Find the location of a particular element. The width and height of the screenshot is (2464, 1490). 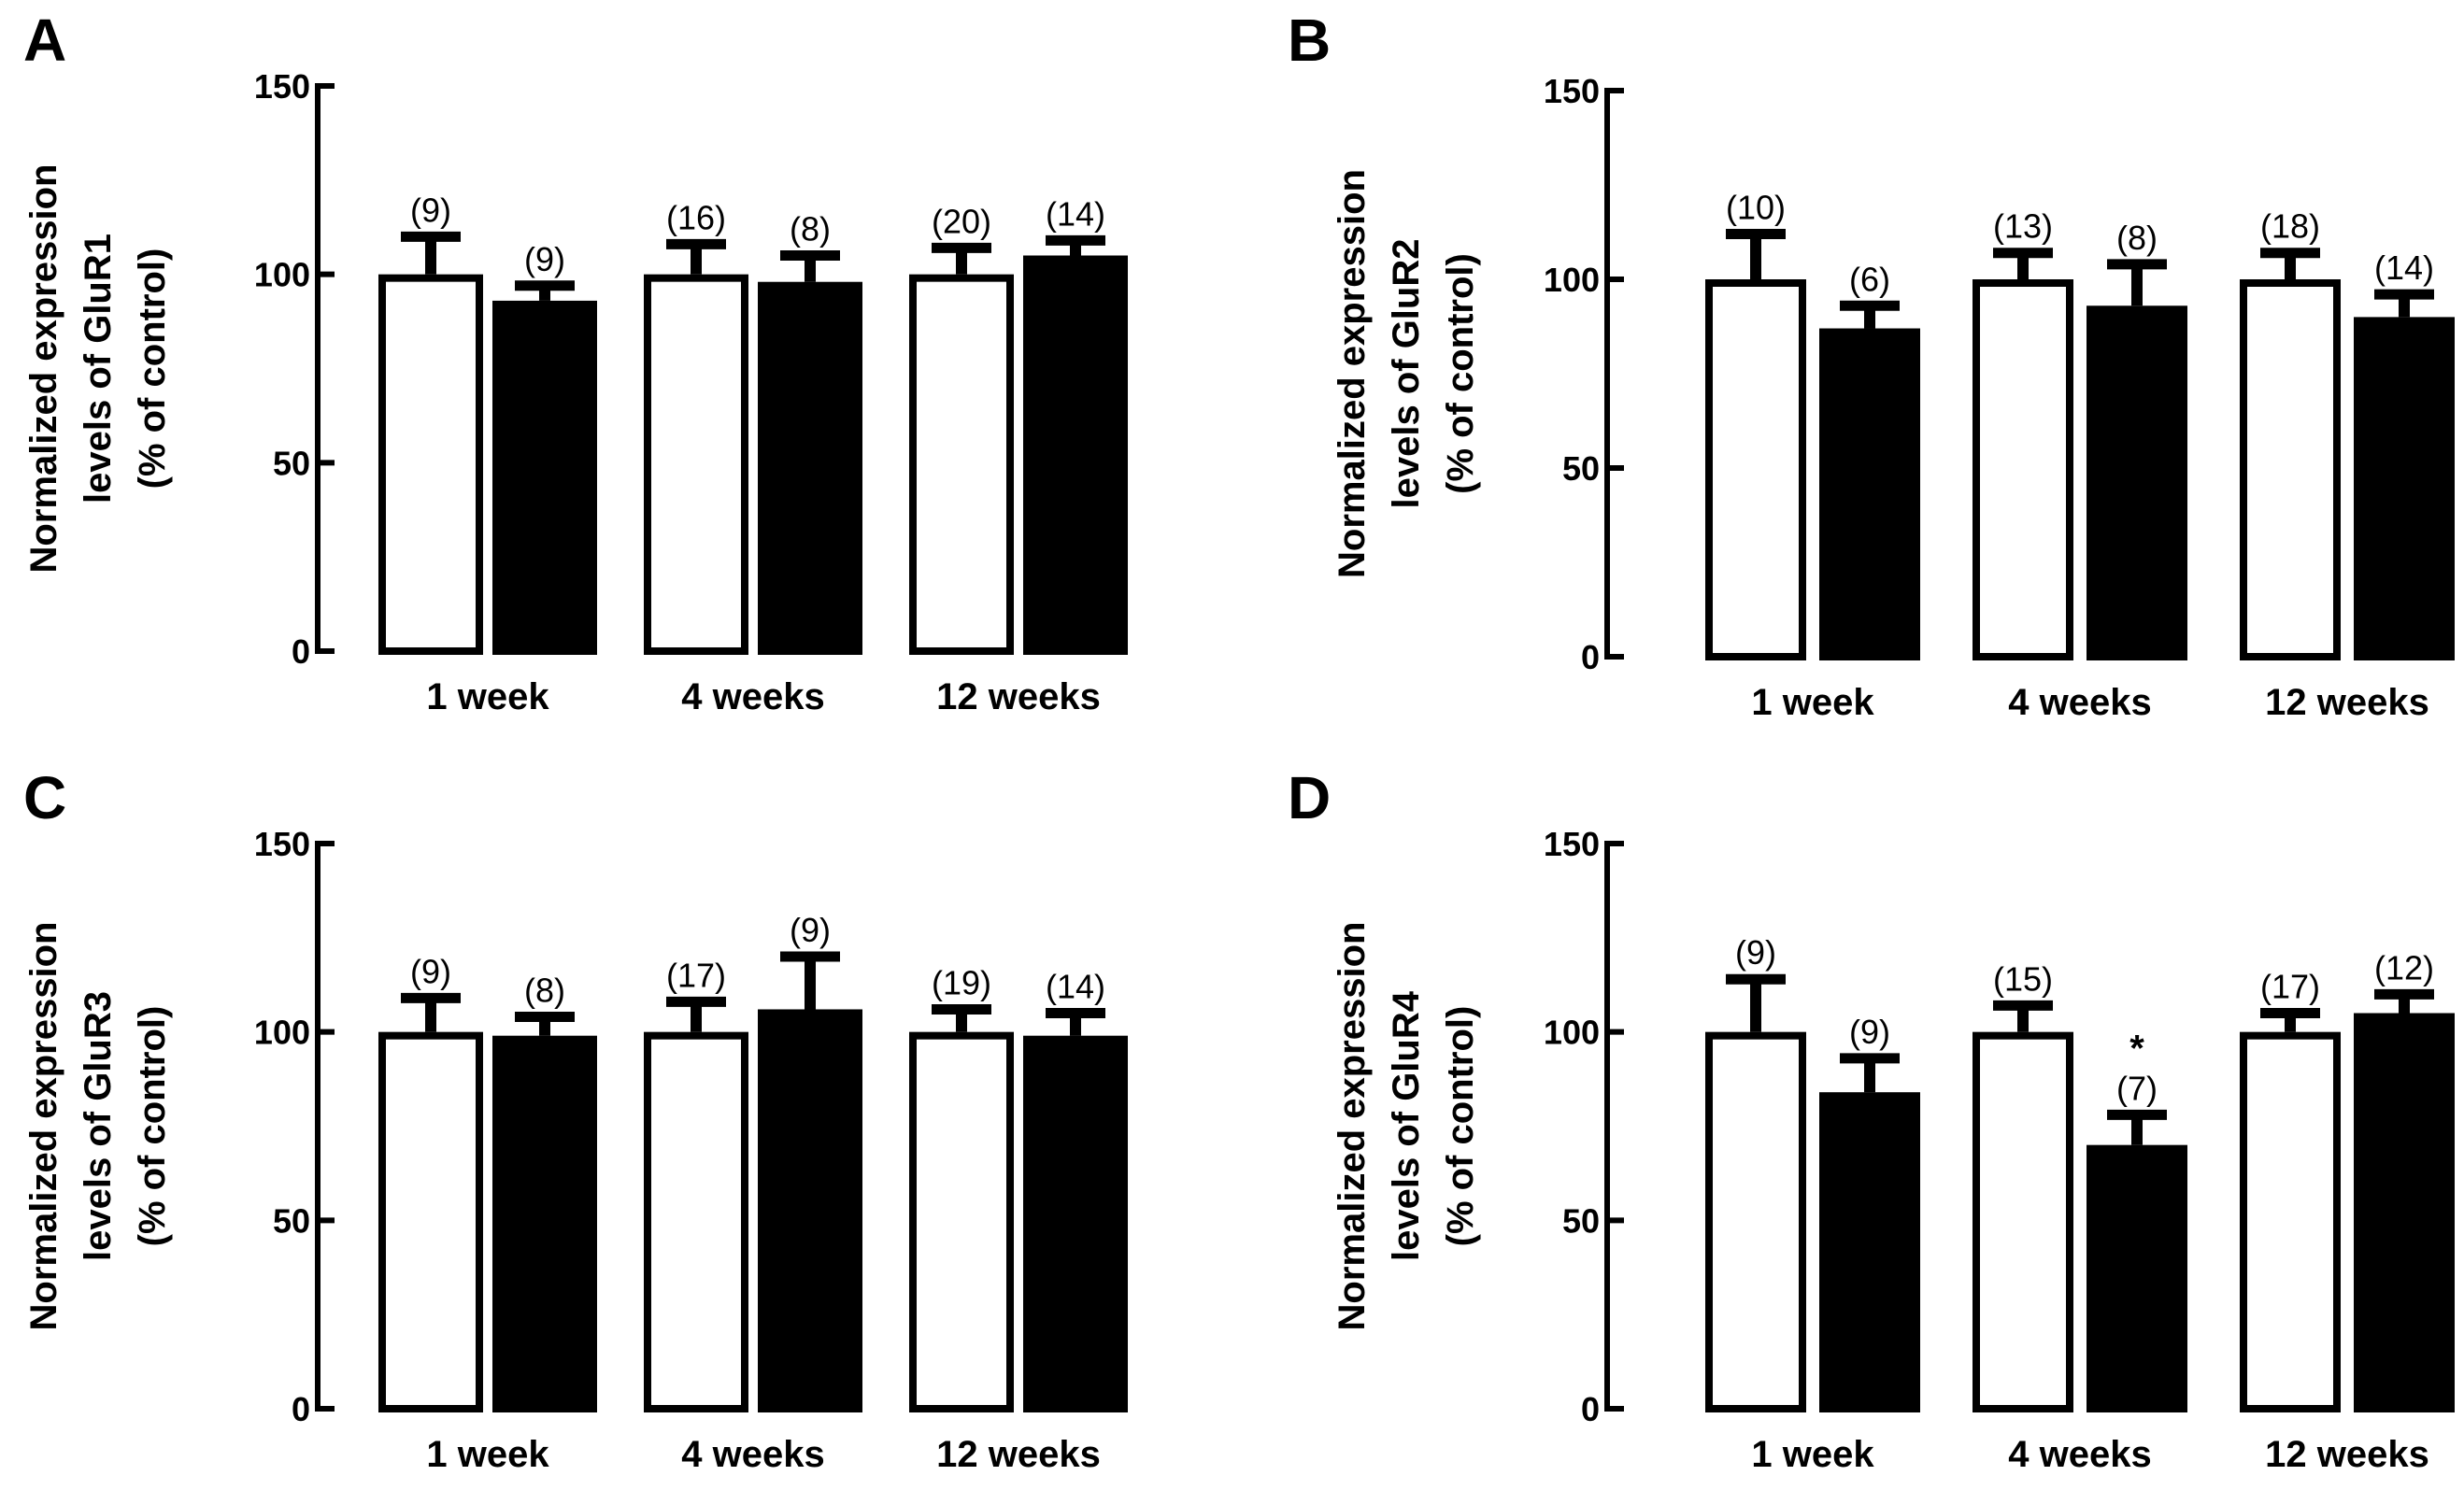

panel-letter: D is located at coordinates (1309, 797).